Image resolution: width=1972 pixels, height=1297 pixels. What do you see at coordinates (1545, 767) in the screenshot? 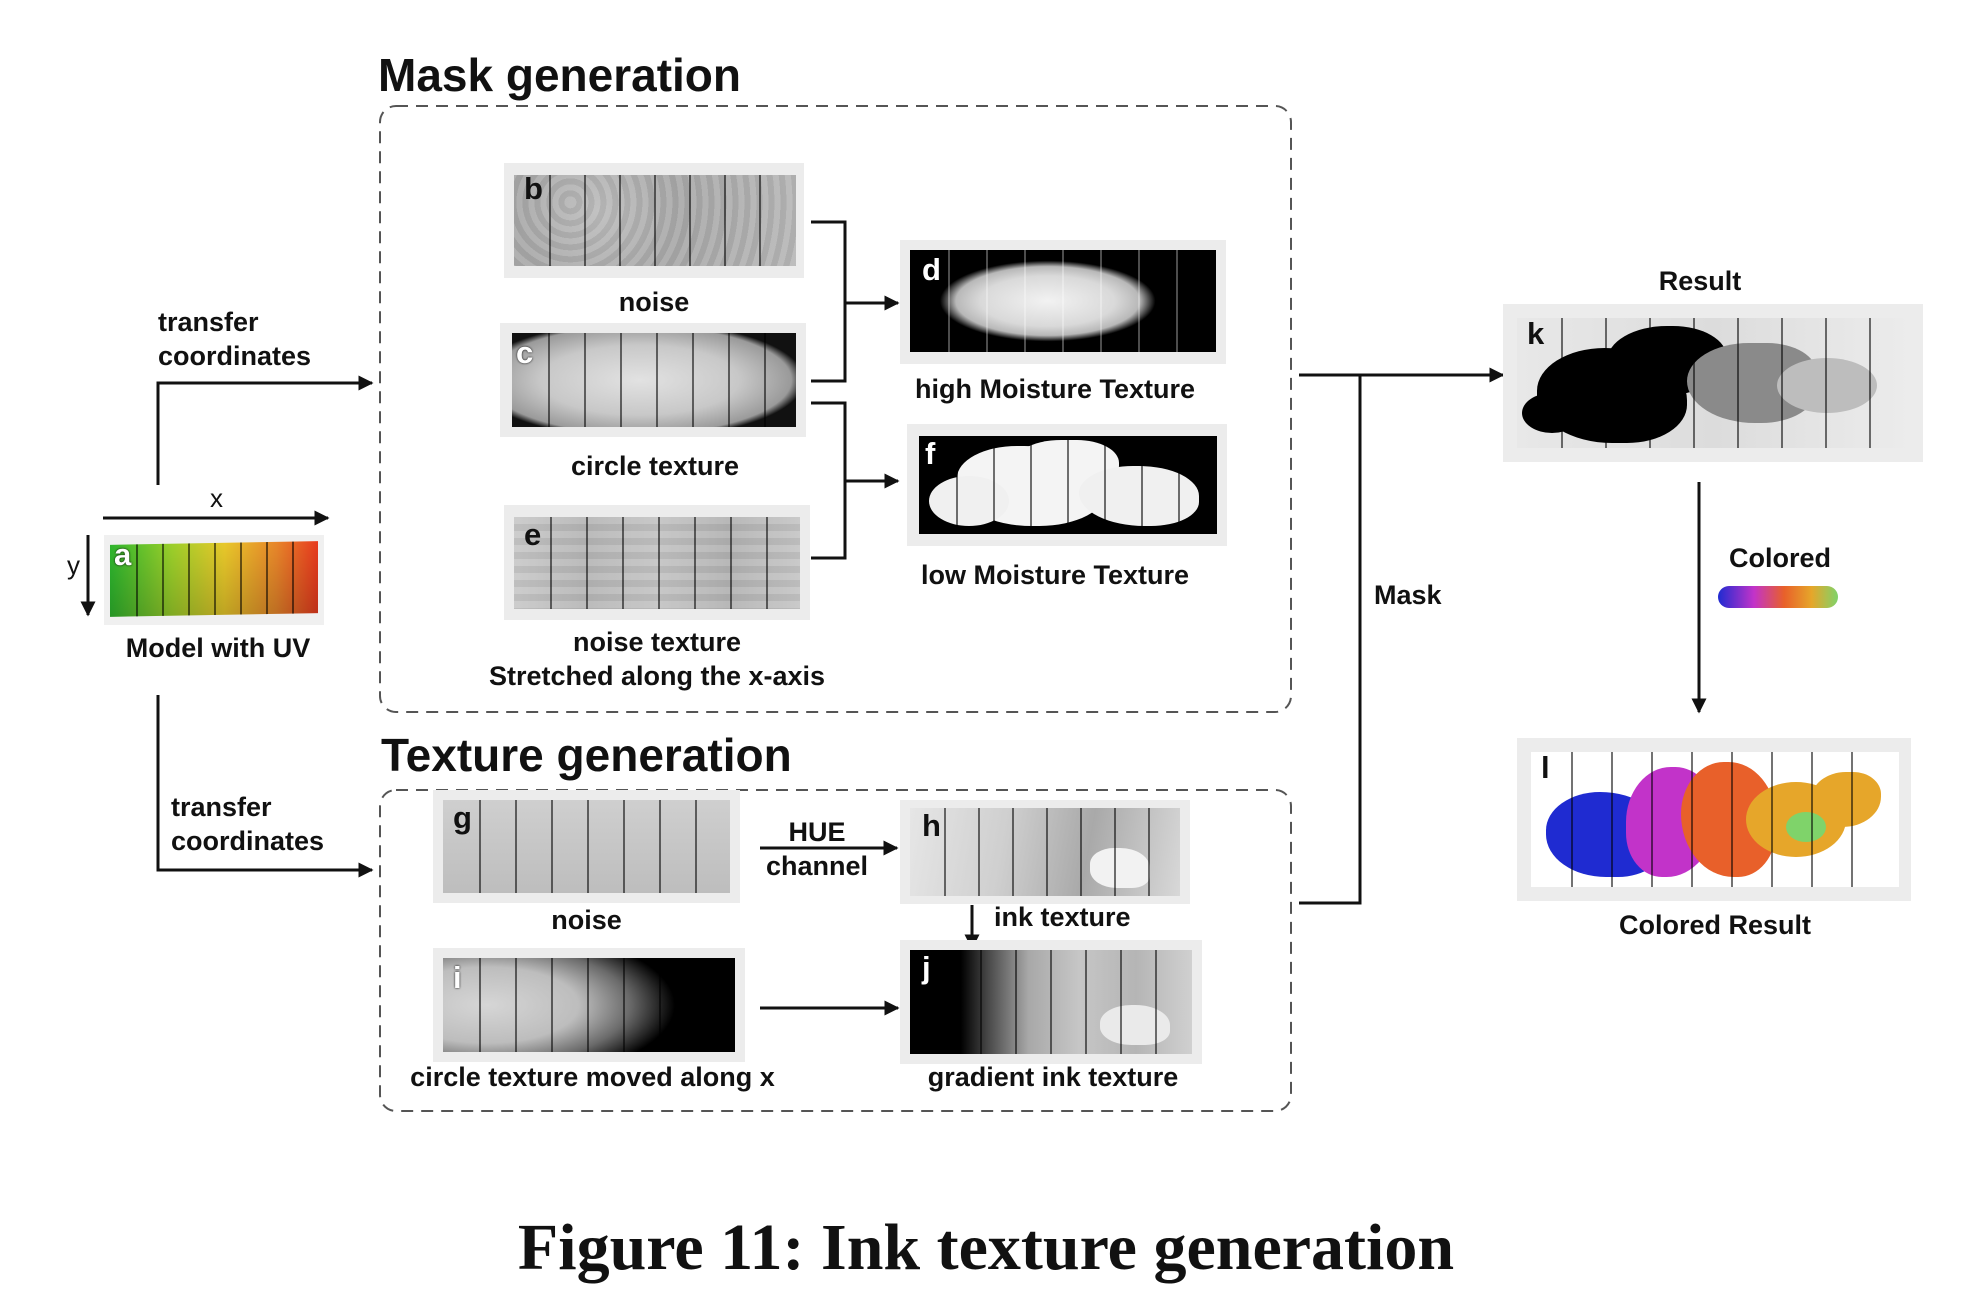
I see `panel-letter-l: l` at bounding box center [1545, 767].